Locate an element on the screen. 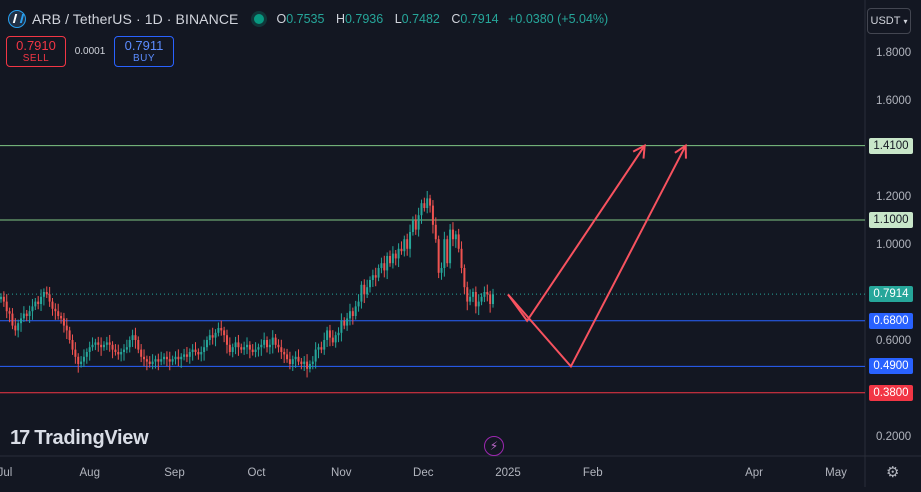 This screenshot has height=492, width=921. low-label: L is located at coordinates (398, 19).